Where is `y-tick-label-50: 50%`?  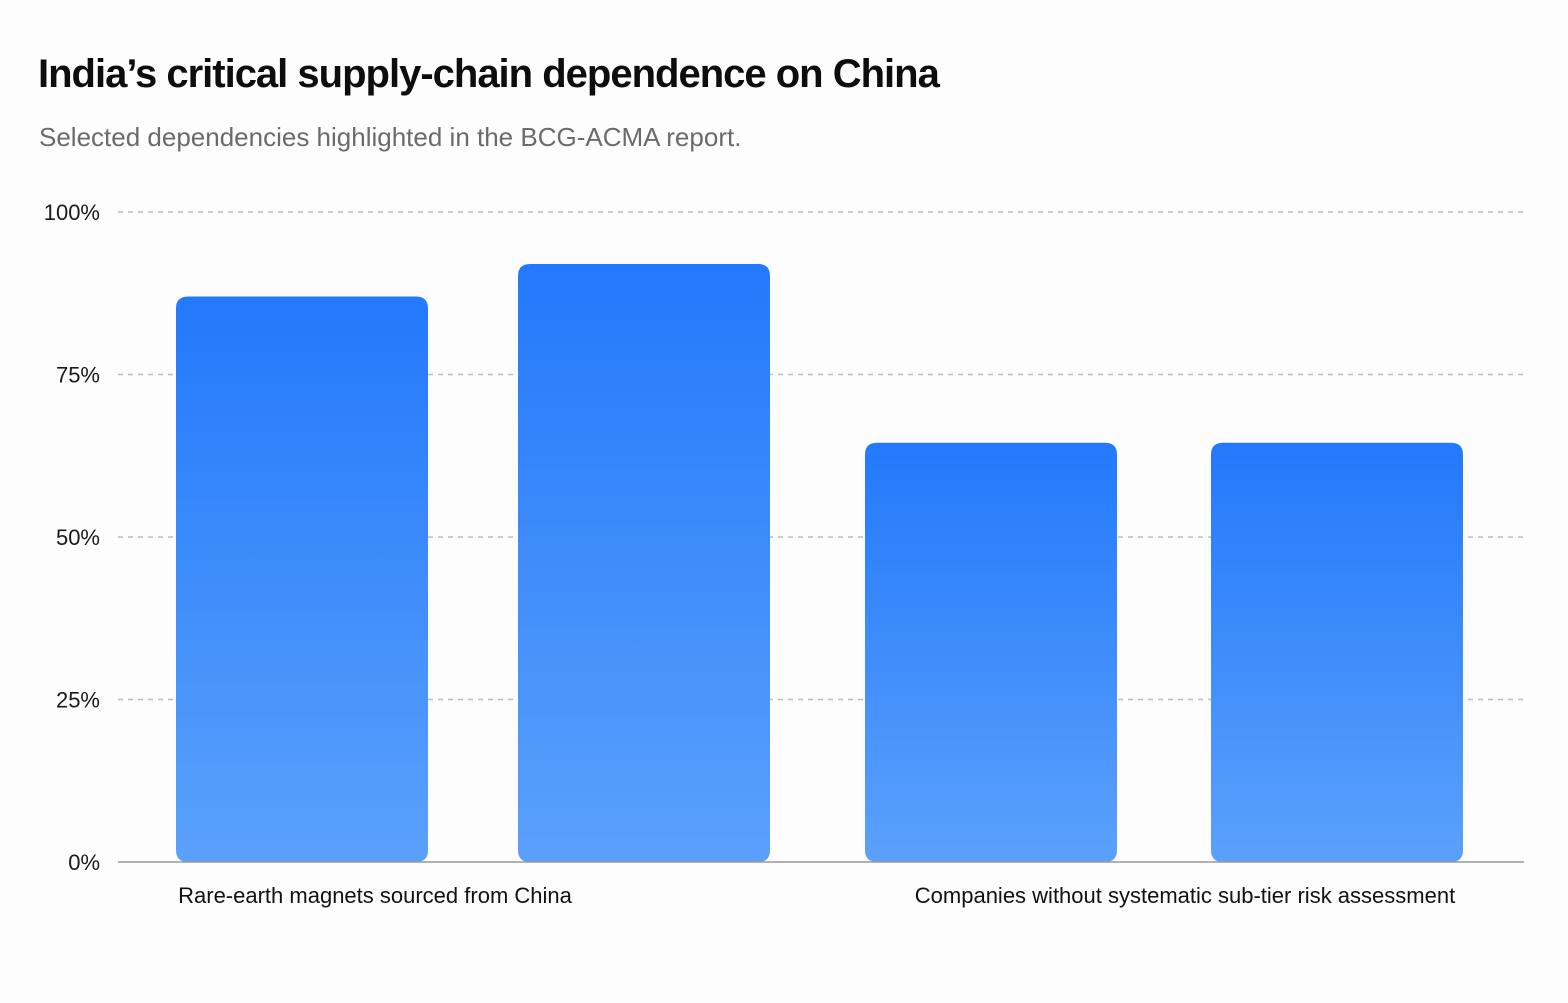
y-tick-label-50: 50% is located at coordinates (78, 537).